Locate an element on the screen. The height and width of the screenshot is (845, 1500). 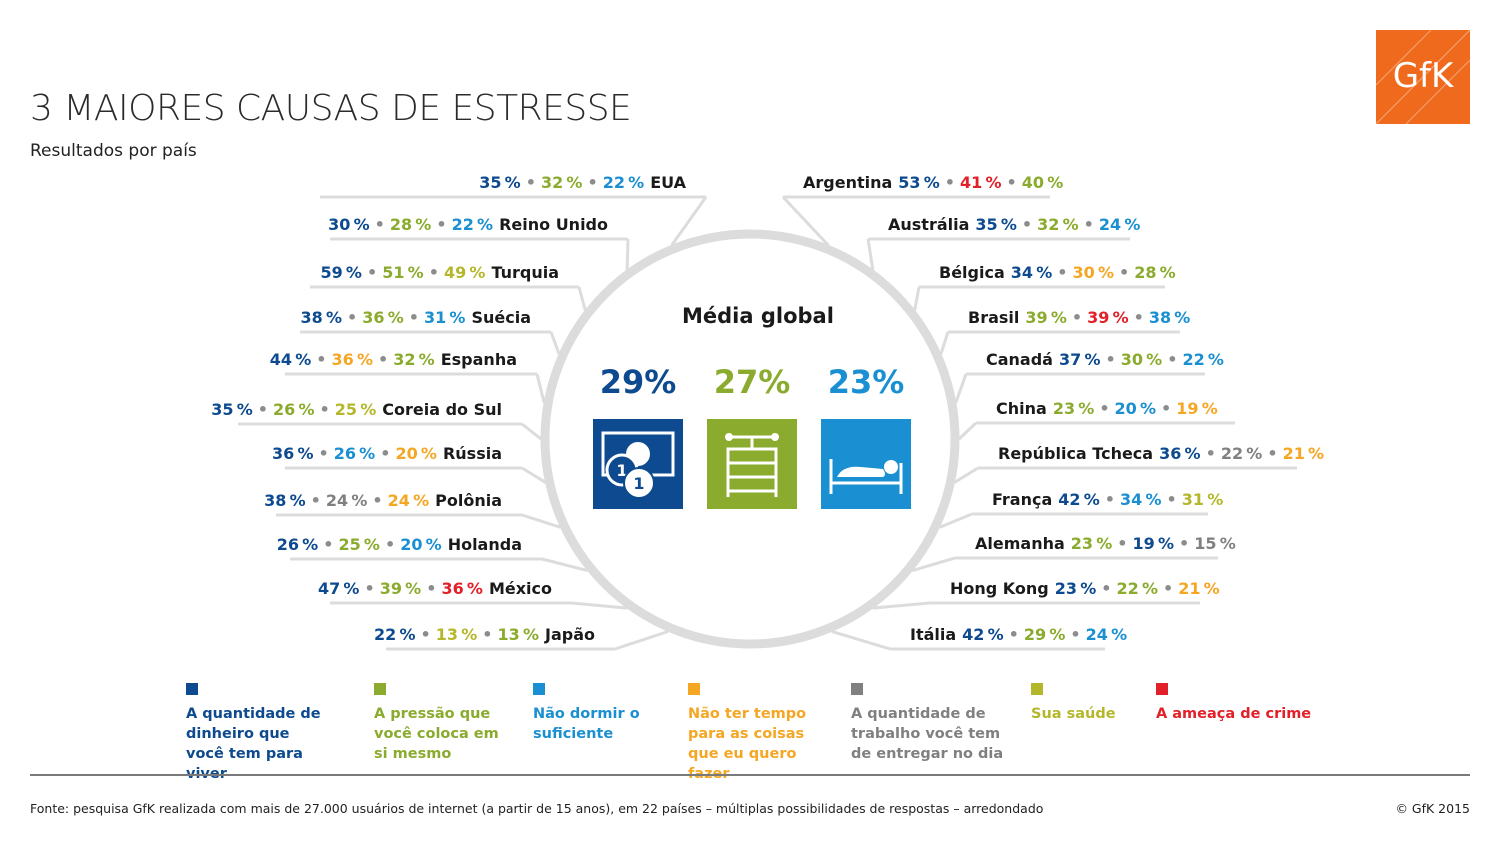
value-money: 38 % is located at coordinates (285, 500).